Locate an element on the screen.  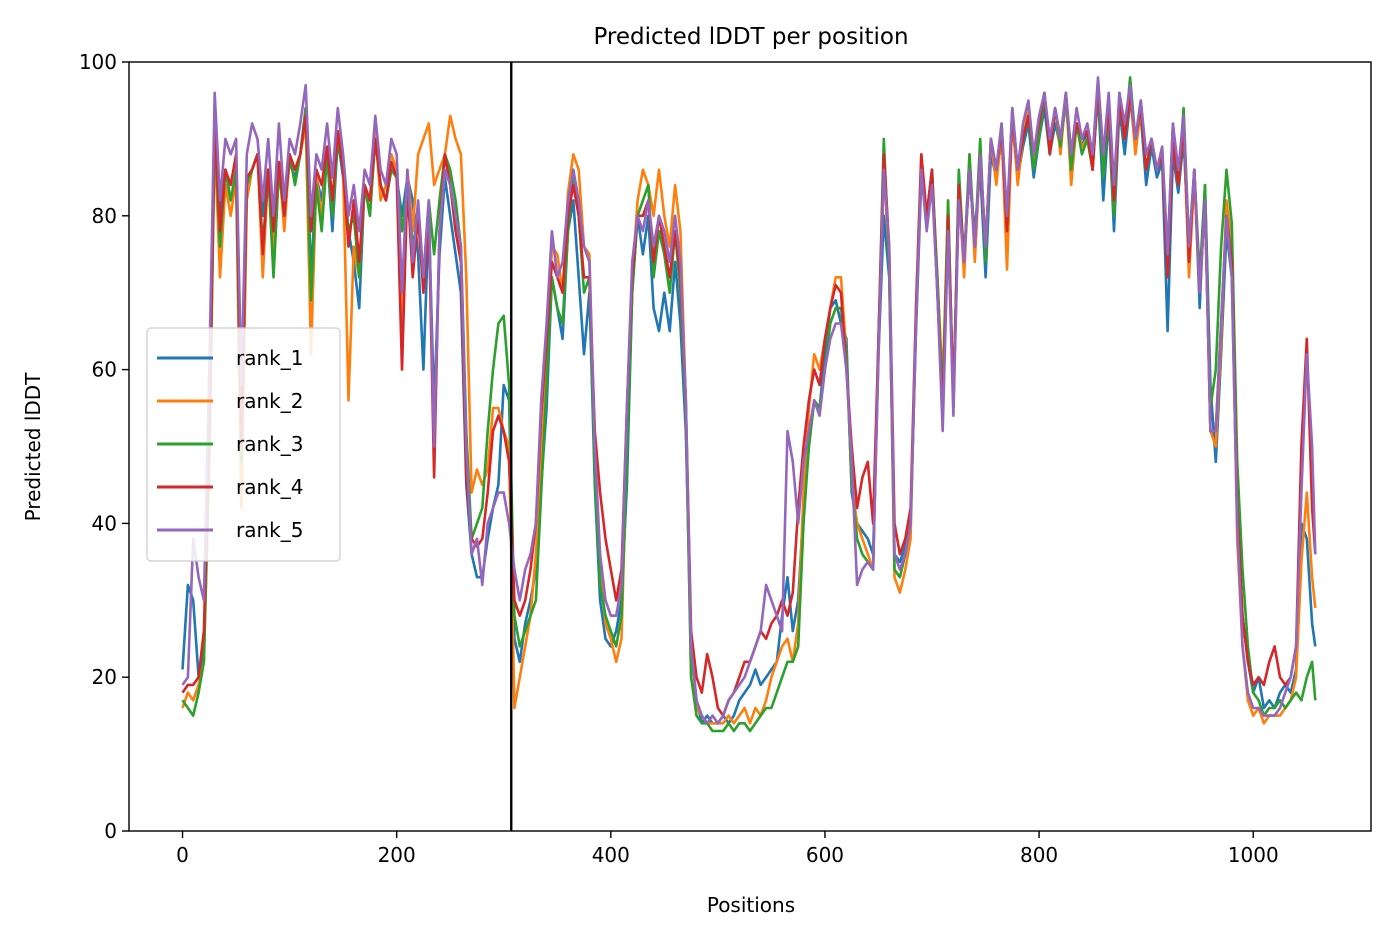
y-axis-label: Predicted lDDT is located at coordinates (33, 447).